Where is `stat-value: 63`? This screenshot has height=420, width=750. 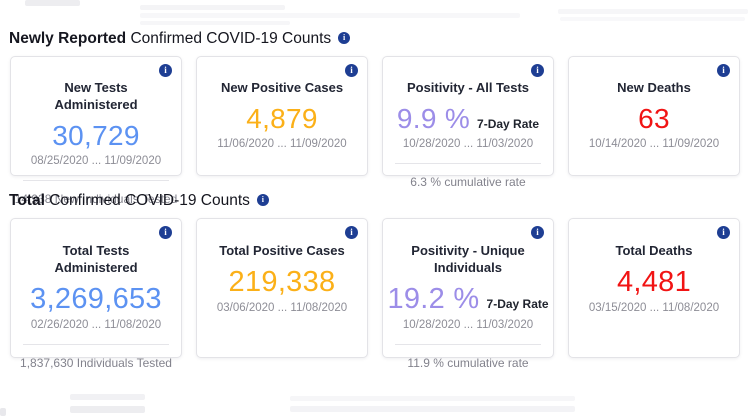
stat-value: 63 is located at coordinates (654, 118).